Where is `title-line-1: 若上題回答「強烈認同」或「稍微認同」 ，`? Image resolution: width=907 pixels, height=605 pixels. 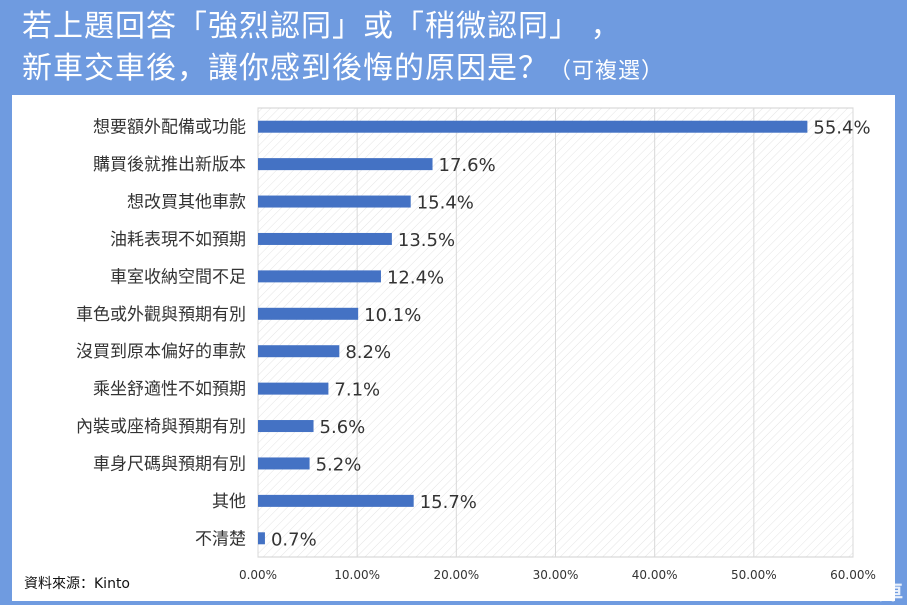 title-line-1: 若上題回答「強烈認同」或「稍微認同」 ， is located at coordinates (322, 26).